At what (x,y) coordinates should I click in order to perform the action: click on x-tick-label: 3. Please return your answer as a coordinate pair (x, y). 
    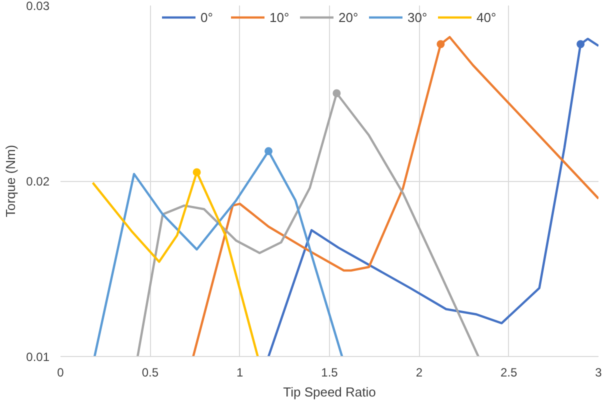
    Looking at the image, I should click on (598, 373).